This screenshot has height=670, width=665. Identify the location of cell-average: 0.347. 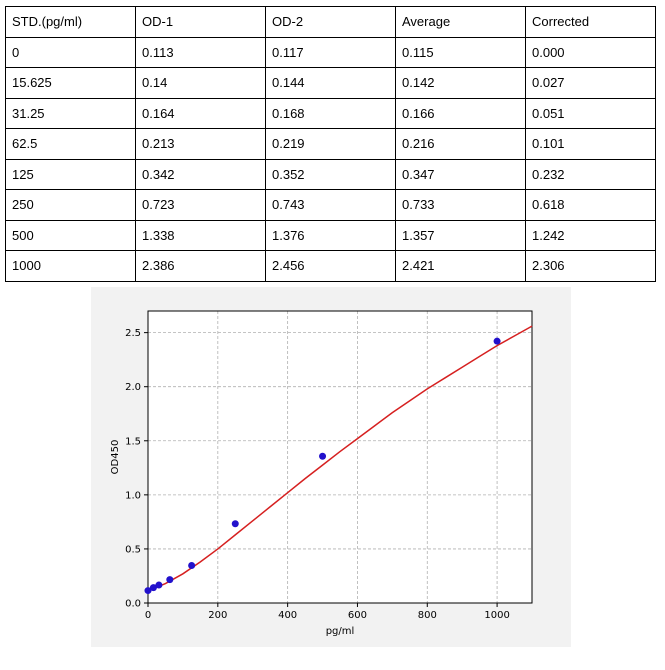
(460, 174).